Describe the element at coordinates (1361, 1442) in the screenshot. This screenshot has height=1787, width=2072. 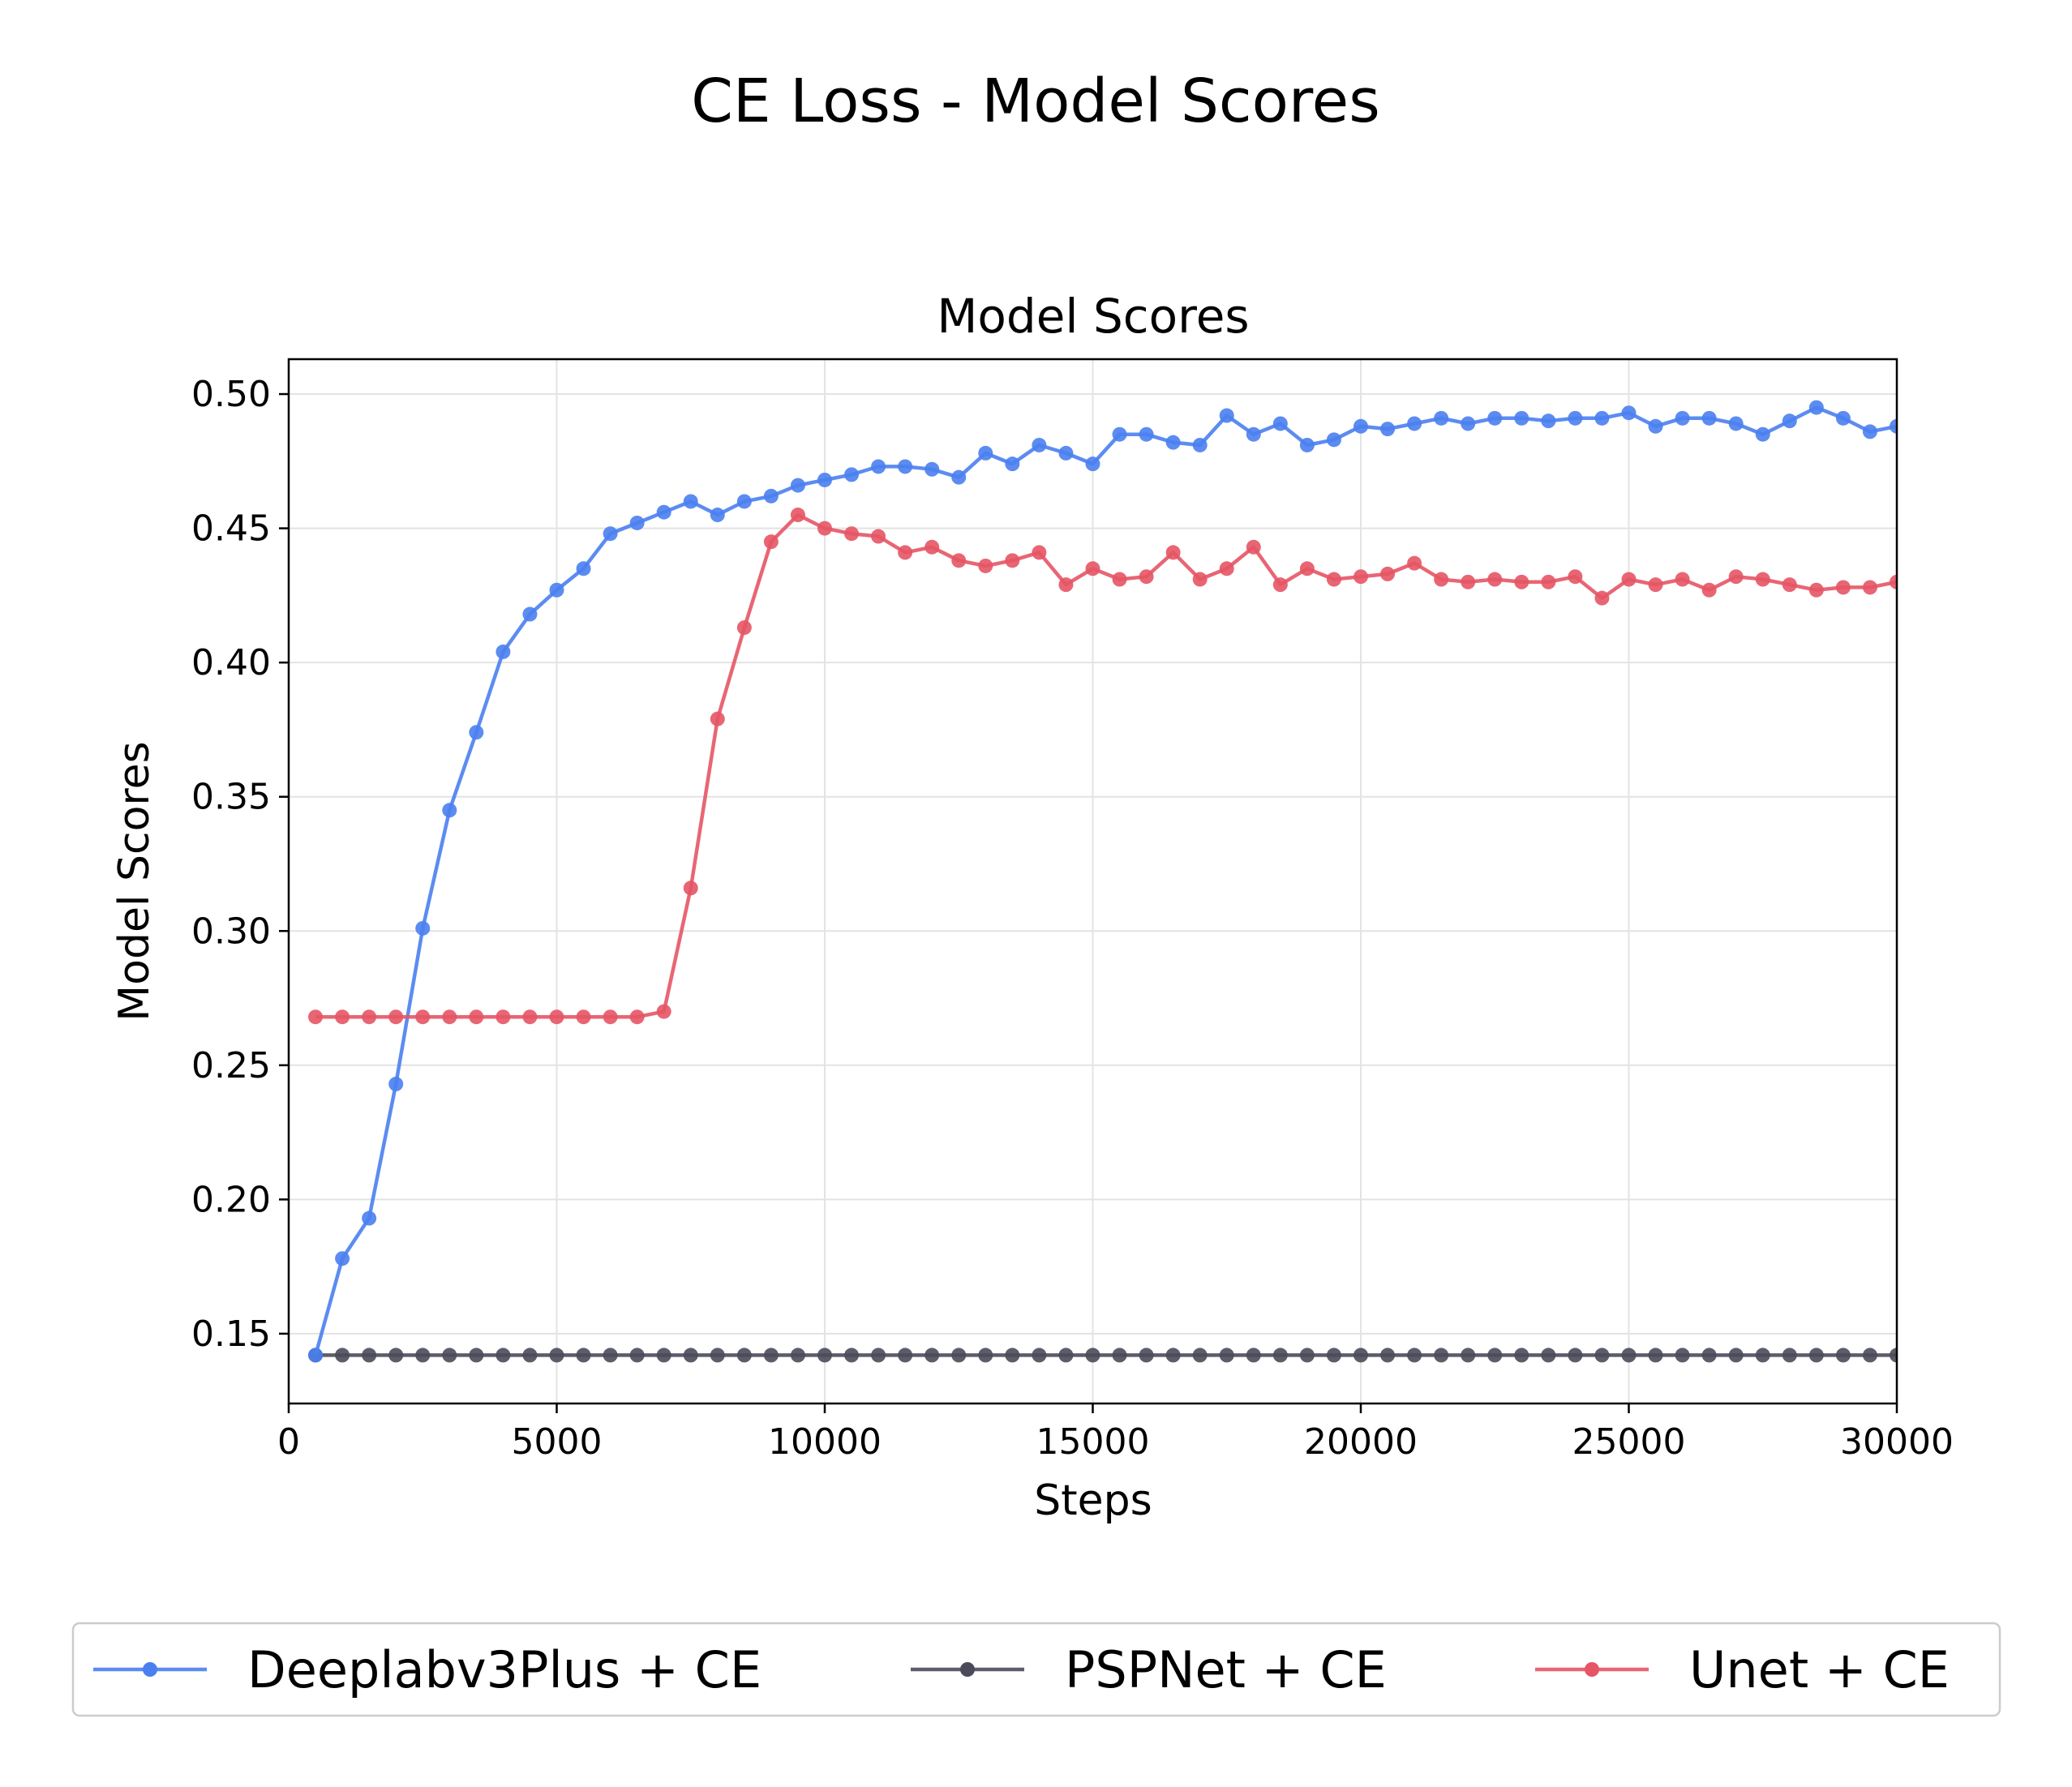
I see `x-tick-label: 20000` at that location.